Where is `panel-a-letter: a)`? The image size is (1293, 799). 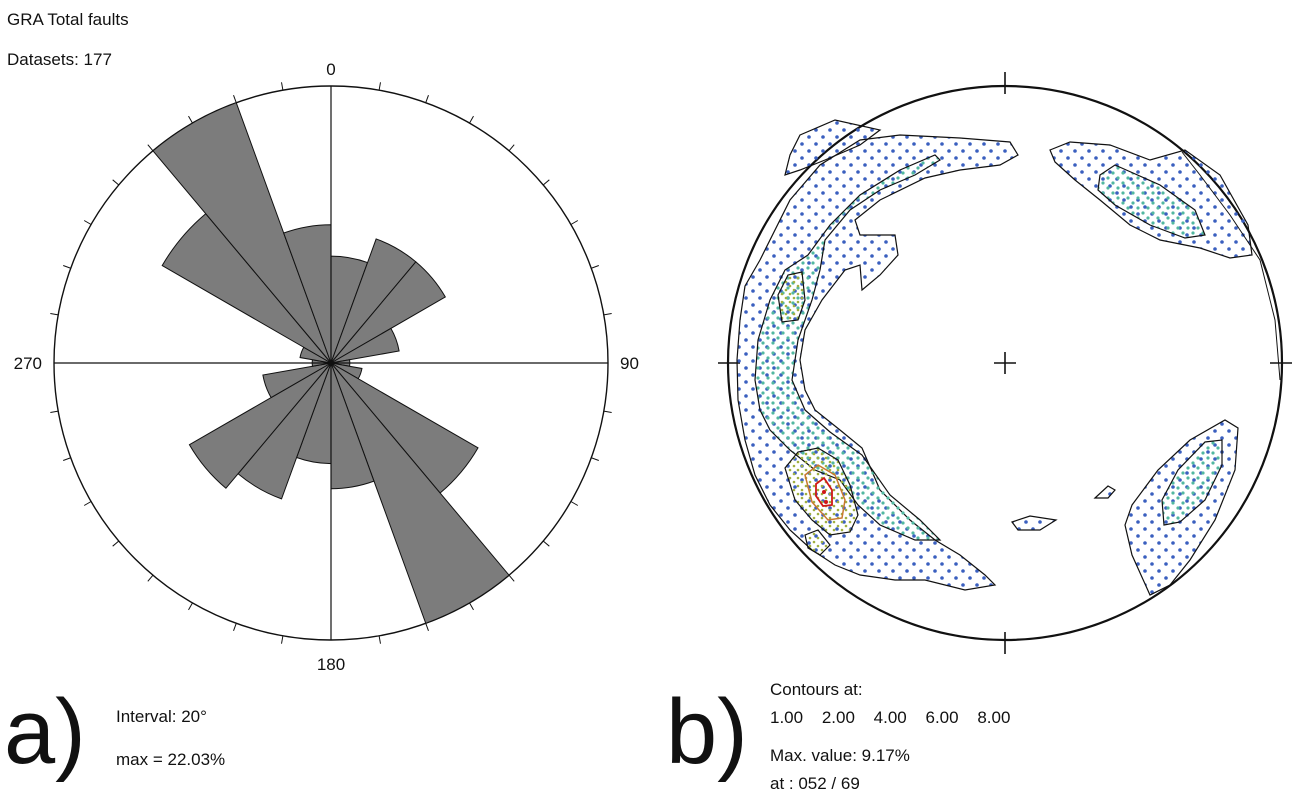 panel-a-letter: a) is located at coordinates (45, 732).